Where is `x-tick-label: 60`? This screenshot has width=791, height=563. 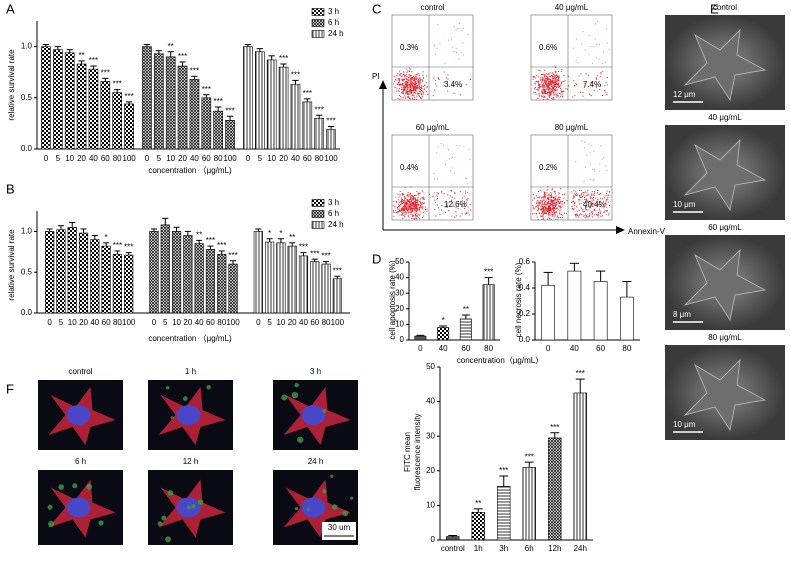
x-tick-label: 60 is located at coordinates (600, 348).